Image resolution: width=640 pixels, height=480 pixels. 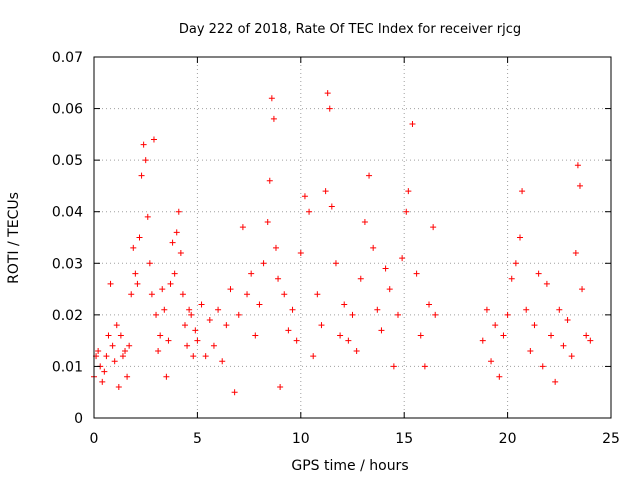 What do you see at coordinates (611, 439) in the screenshot?
I see `x-tick-label: 25` at bounding box center [611, 439].